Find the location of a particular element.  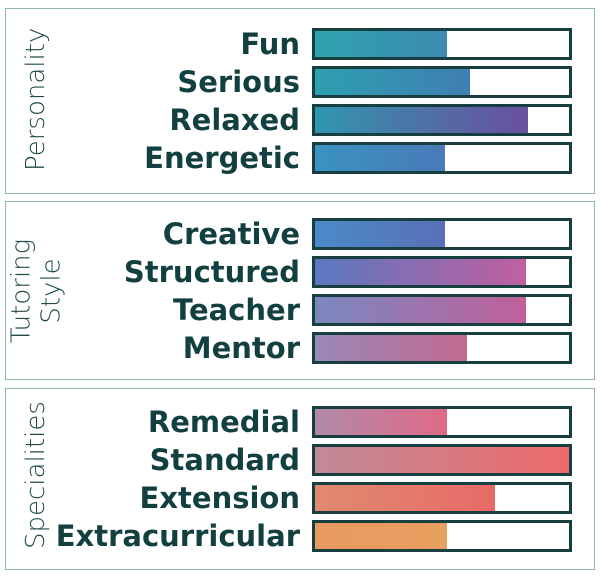

rating-label: Standard is located at coordinates (224, 460).